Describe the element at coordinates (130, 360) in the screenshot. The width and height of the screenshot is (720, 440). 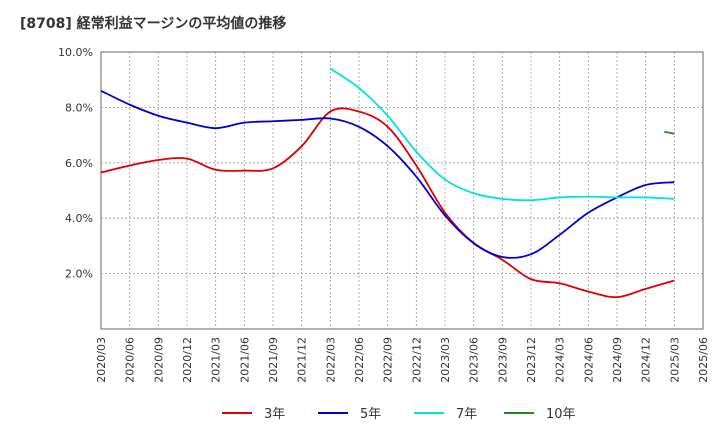
I see `x-tick-label: 2020/06` at that location.